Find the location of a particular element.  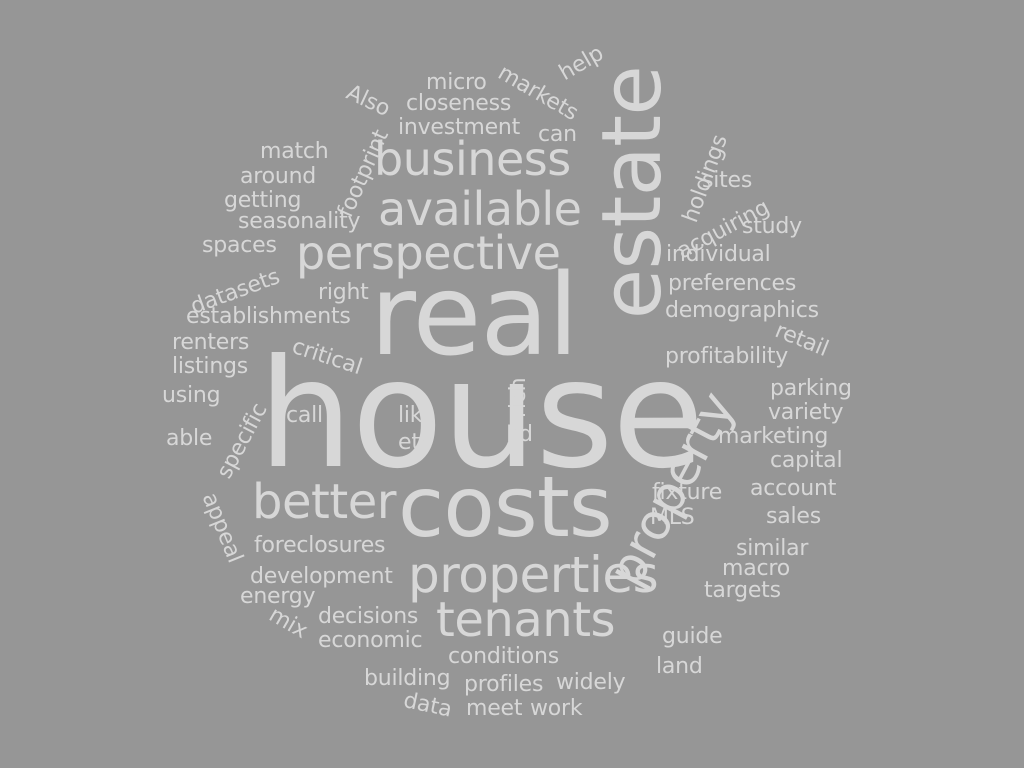

word-renters: renters is located at coordinates (211, 342).